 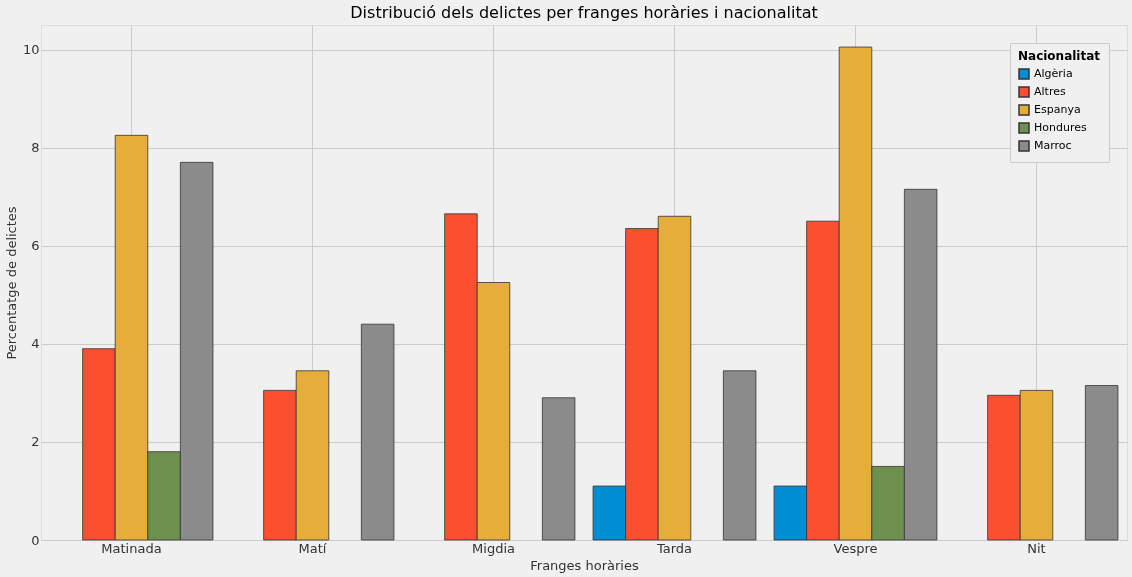 I want to click on y-tick-label: 0, so click(x=35, y=540).